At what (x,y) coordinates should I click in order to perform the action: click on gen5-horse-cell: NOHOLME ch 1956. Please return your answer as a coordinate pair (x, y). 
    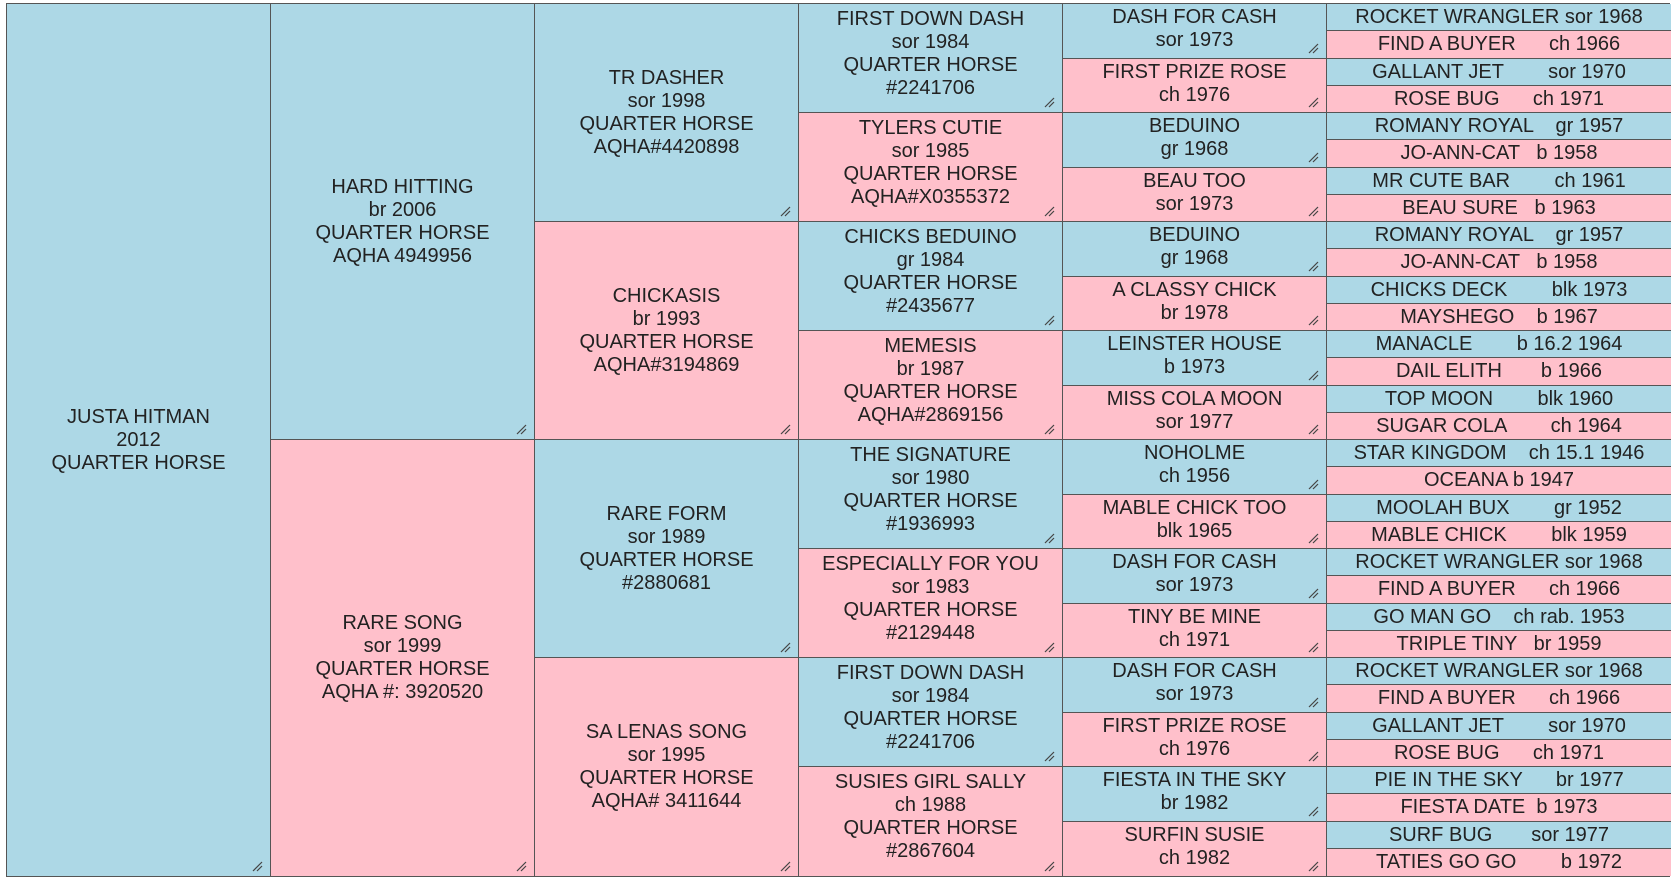
    Looking at the image, I should click on (1195, 467).